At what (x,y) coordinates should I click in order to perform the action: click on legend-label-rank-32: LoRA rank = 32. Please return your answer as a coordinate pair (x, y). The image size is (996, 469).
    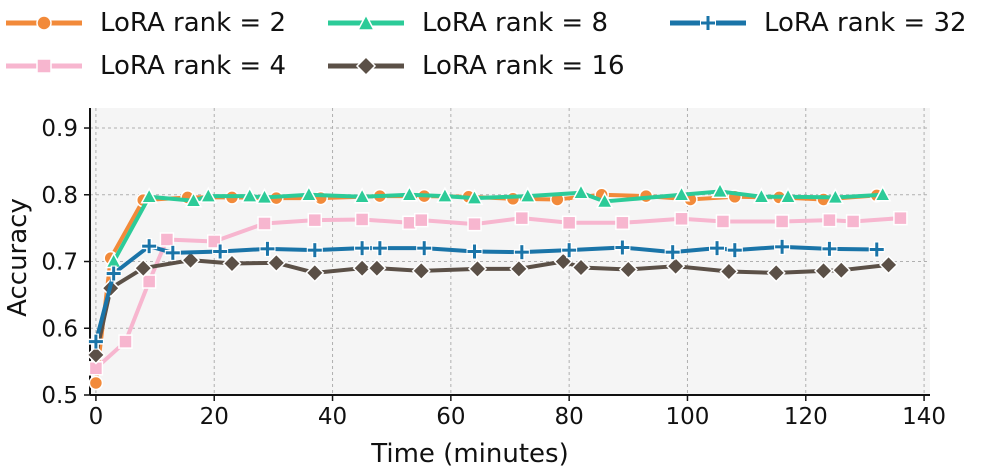
    Looking at the image, I should click on (865, 23).